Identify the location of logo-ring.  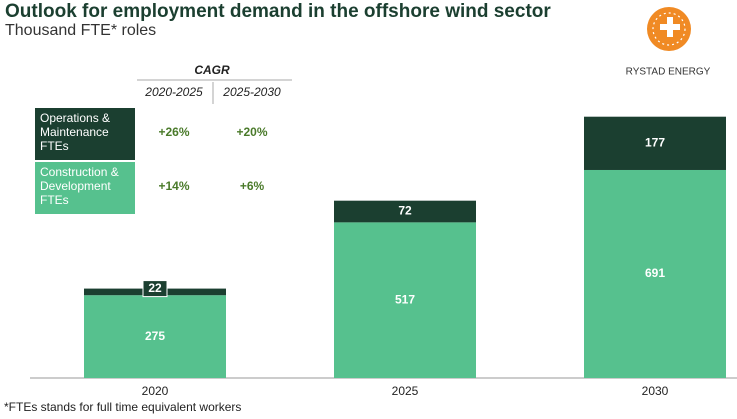
(669, 29).